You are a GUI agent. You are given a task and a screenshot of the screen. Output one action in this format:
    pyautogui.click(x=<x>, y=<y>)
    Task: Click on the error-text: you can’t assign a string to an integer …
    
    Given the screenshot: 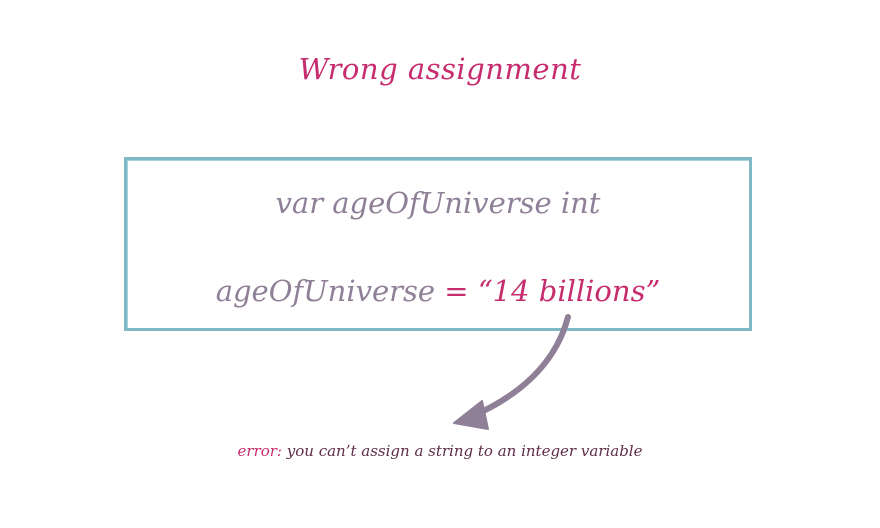 What is the action you would take?
    pyautogui.click(x=464, y=451)
    